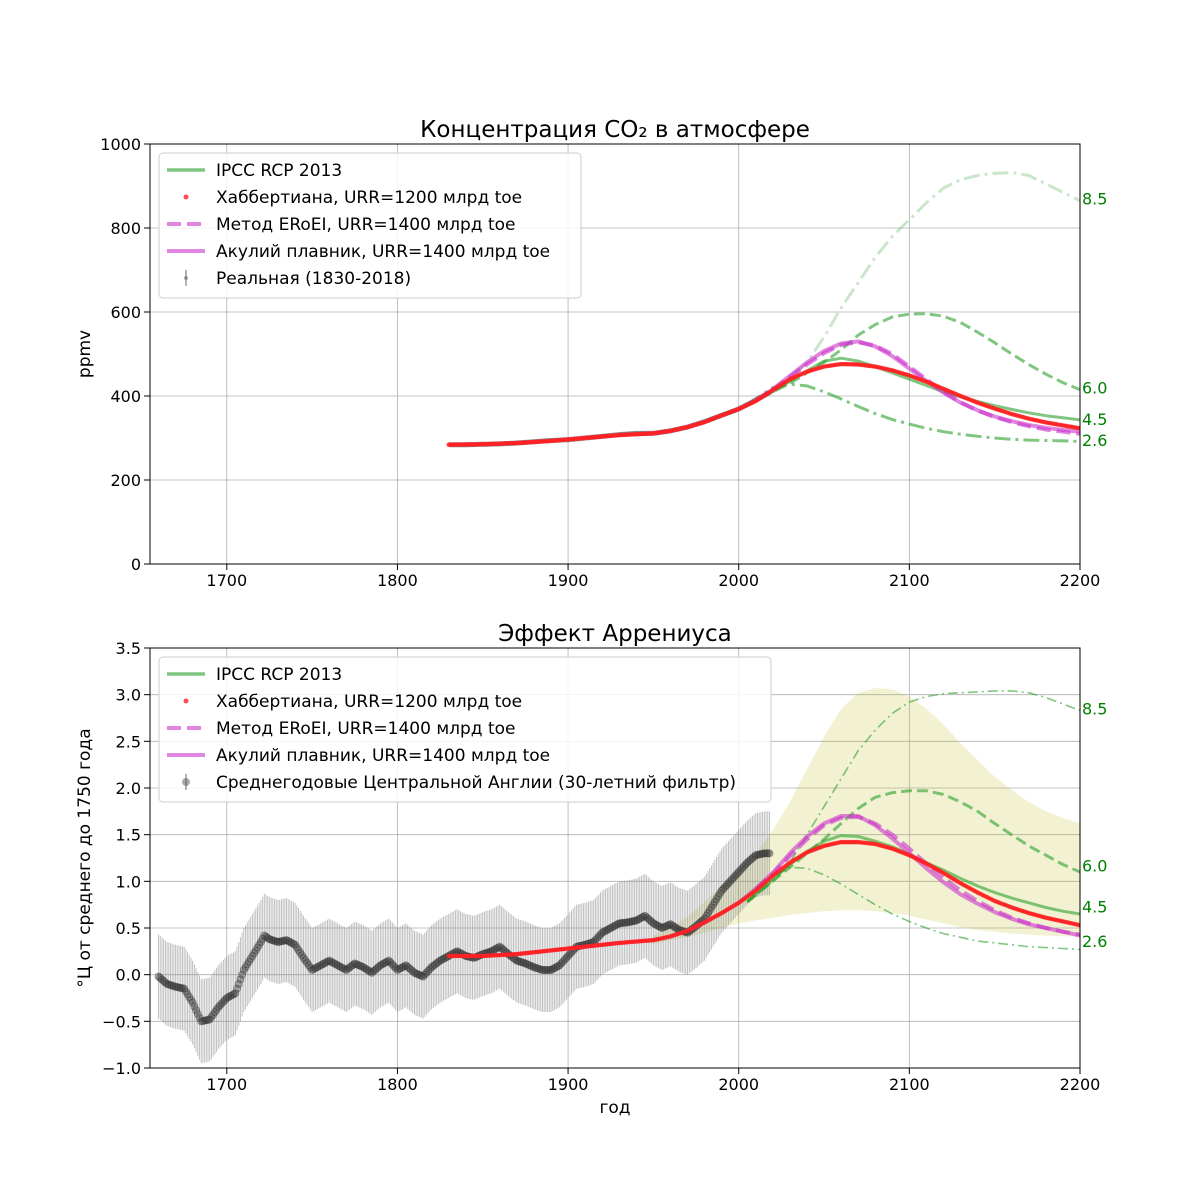 The width and height of the screenshot is (1200, 1200). What do you see at coordinates (1094, 440) in the screenshot?
I see `scenario-label: 2.6` at bounding box center [1094, 440].